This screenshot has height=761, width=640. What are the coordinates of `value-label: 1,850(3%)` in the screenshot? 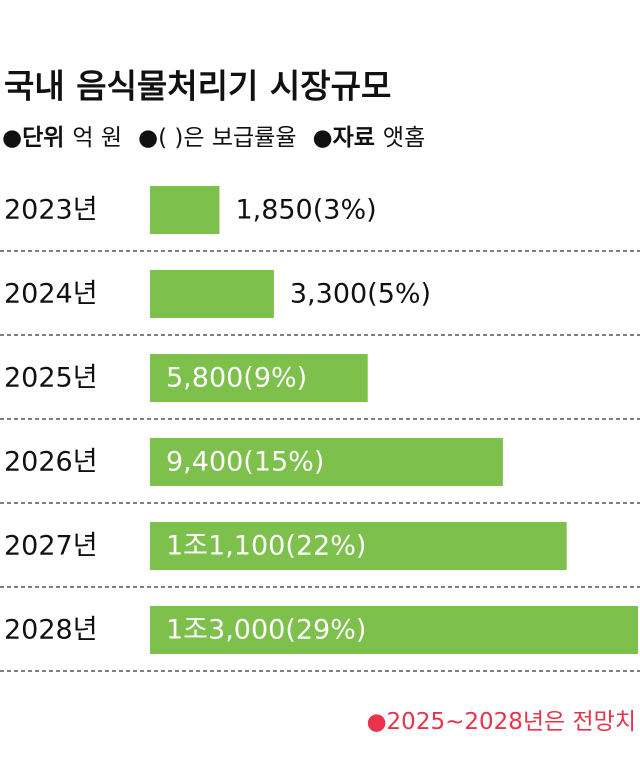 It's located at (305, 210).